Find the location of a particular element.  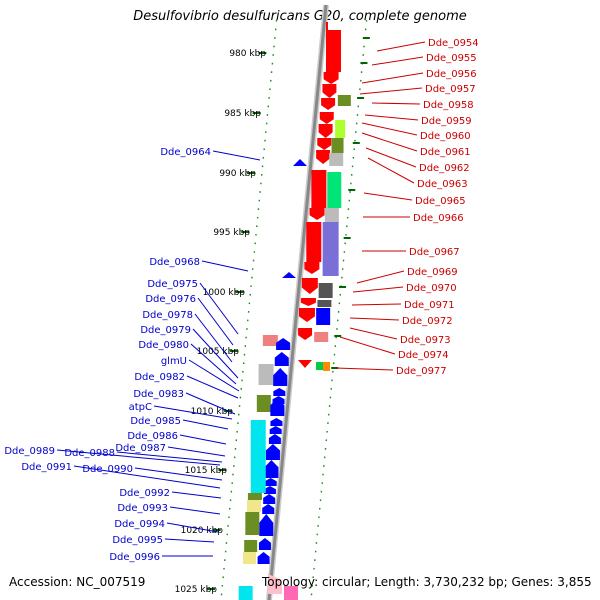

reverse-gene-label: Dde_0975 is located at coordinates (172, 284).